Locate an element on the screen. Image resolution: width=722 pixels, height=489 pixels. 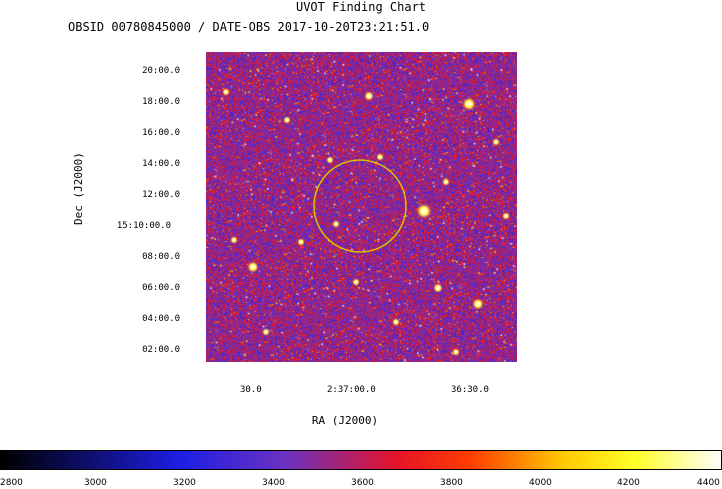
dec-tick-label: 20:00.0 is located at coordinates (161, 71).